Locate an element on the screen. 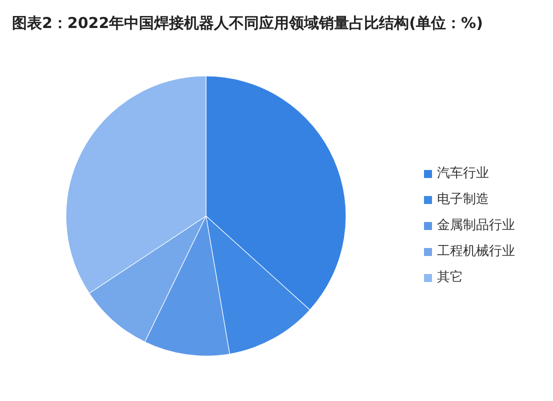 The width and height of the screenshot is (553, 401). chart-title: 图表2：2022年中国焊接机器人不同应用领域销量占比结构(单位：%) is located at coordinates (247, 23).